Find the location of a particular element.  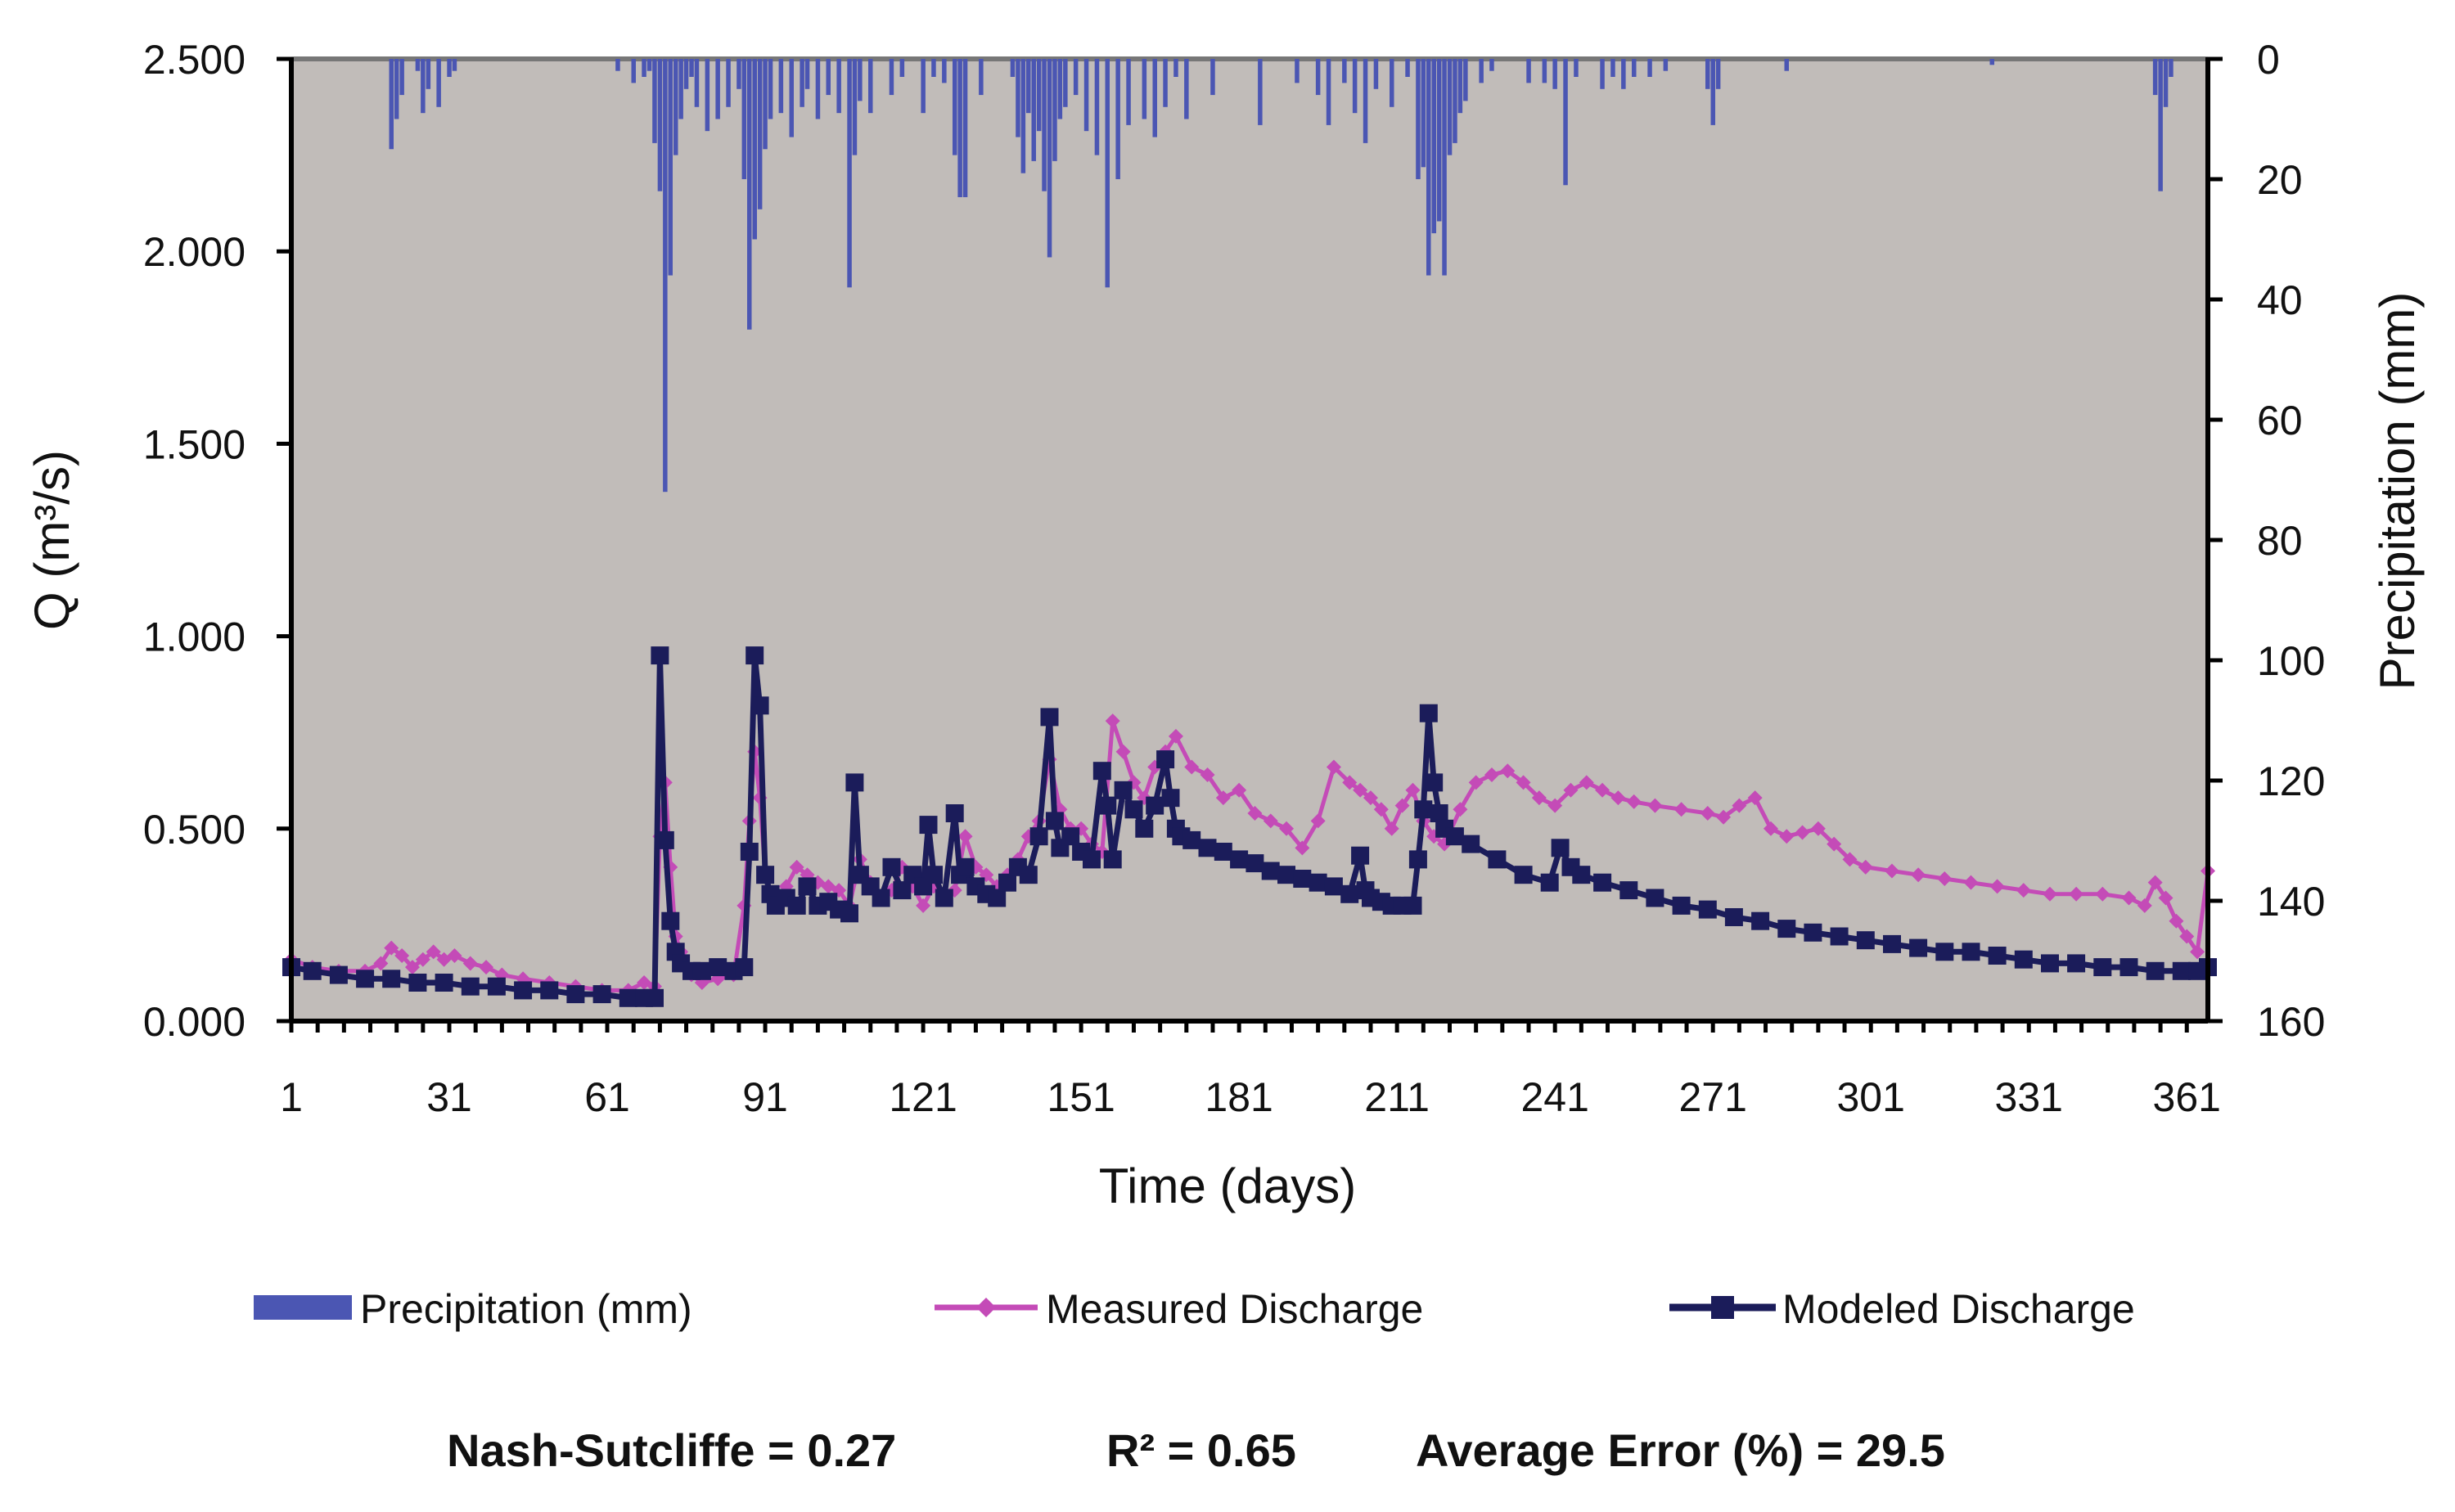

x-tick-label: 91 is located at coordinates (765, 1097).